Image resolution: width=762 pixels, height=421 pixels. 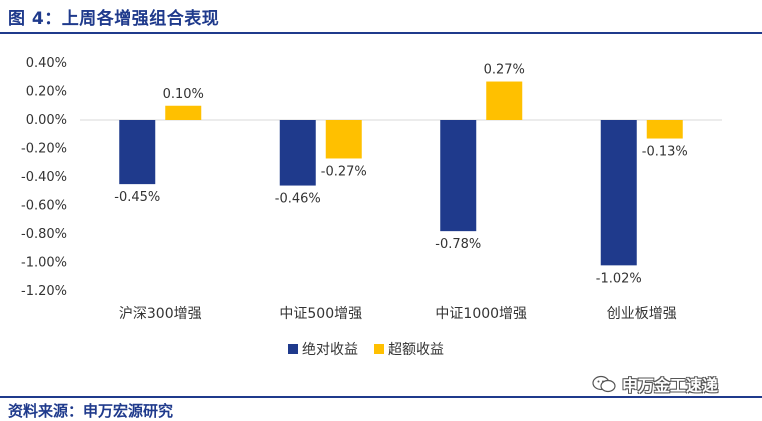 What do you see at coordinates (44, 234) in the screenshot?
I see `y-tick-label: -0.80%` at bounding box center [44, 234].